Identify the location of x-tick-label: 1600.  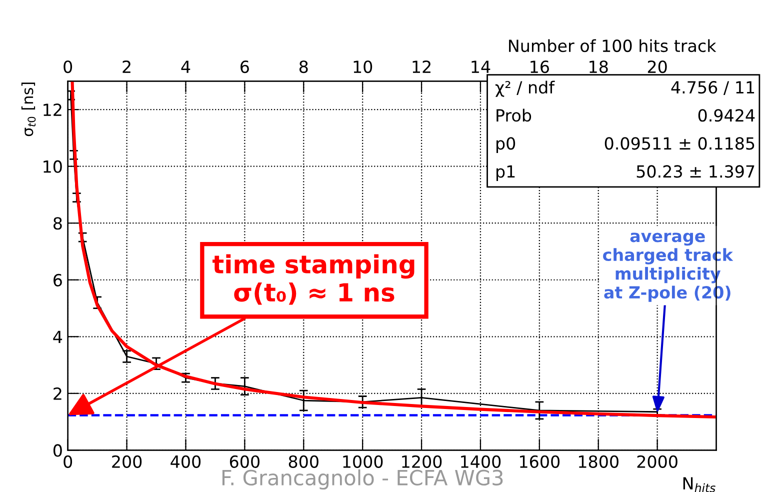
(540, 461).